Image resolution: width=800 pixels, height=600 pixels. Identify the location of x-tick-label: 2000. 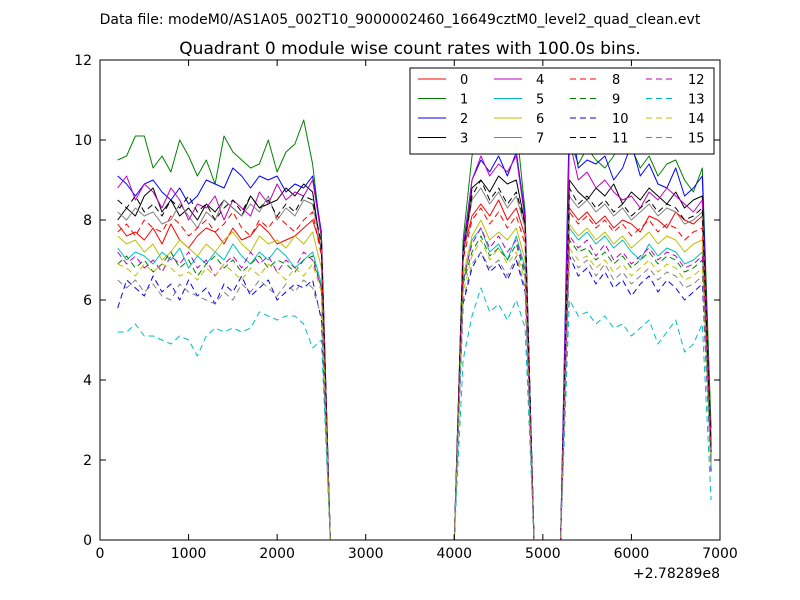
(277, 554).